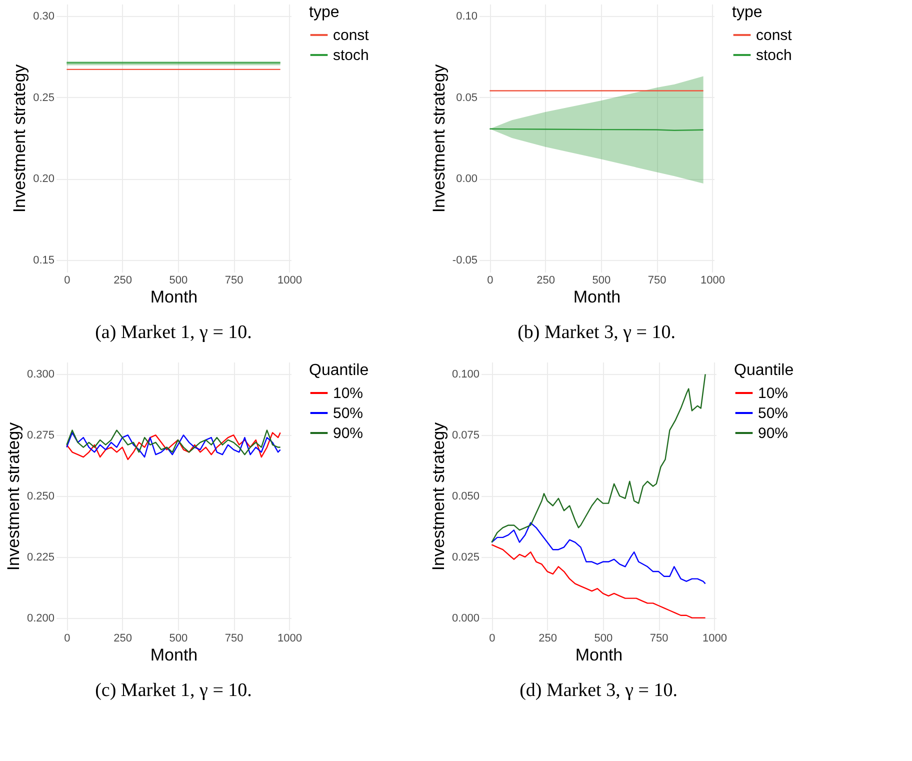 The image size is (912, 761). What do you see at coordinates (43, 98) in the screenshot?
I see `y-tick-label: 0.25` at bounding box center [43, 98].